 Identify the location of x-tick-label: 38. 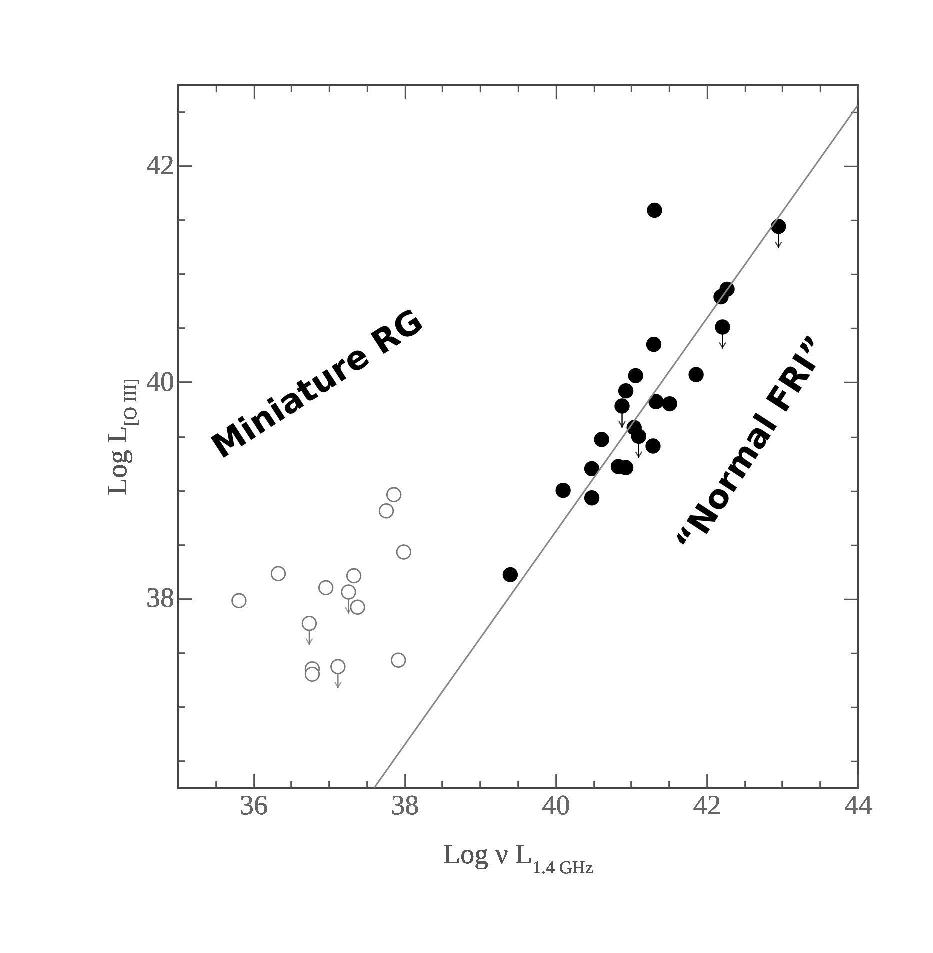
(405, 806).